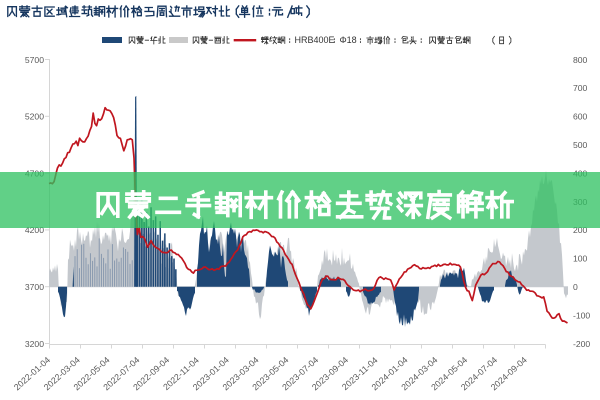 The height and width of the screenshot is (400, 600). I want to click on svg-text: 0, so click(575, 287).